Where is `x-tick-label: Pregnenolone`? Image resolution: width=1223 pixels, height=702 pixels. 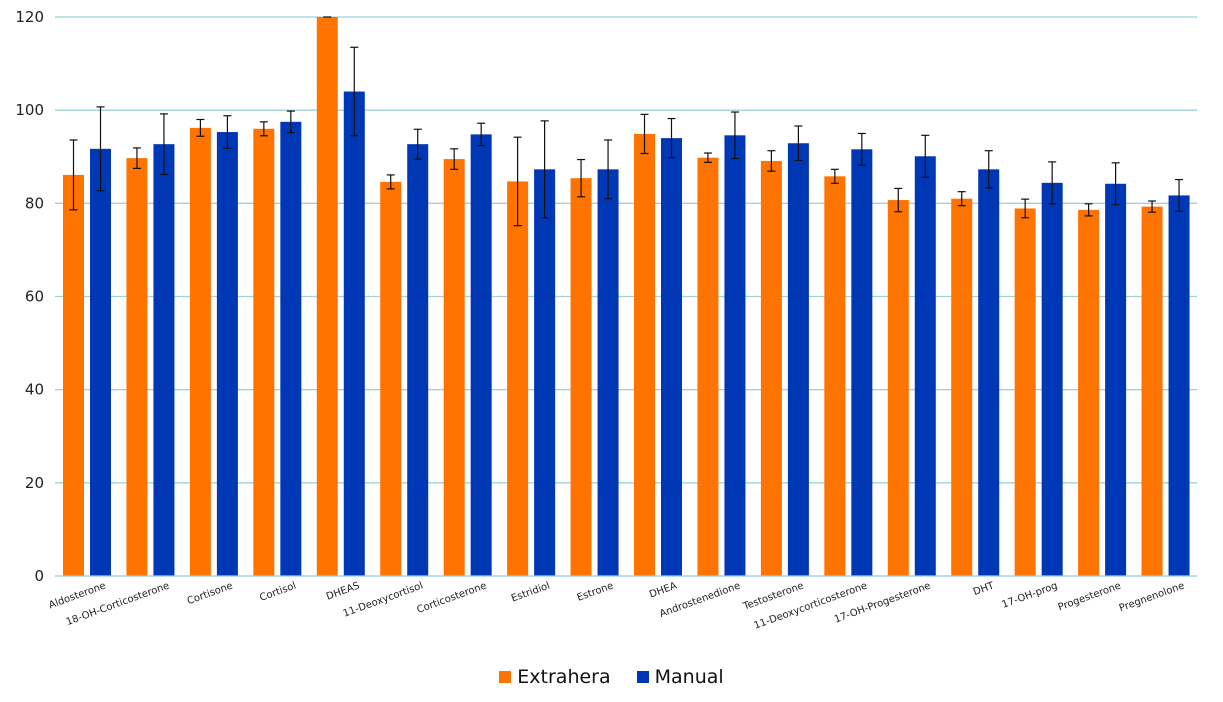 x-tick-label: Pregnenolone is located at coordinates (1152, 597).